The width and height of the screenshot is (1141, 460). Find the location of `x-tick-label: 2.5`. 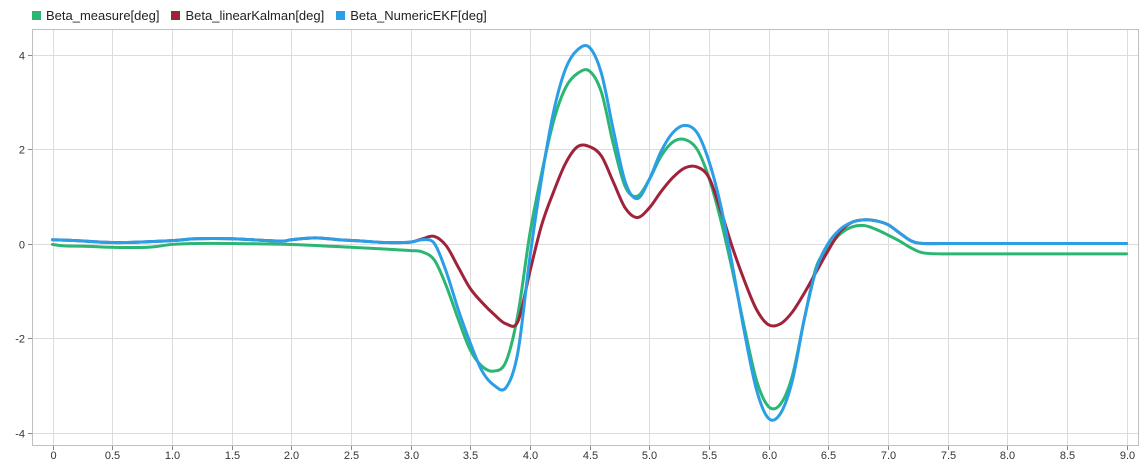

x-tick-label: 2.5 is located at coordinates (351, 455).